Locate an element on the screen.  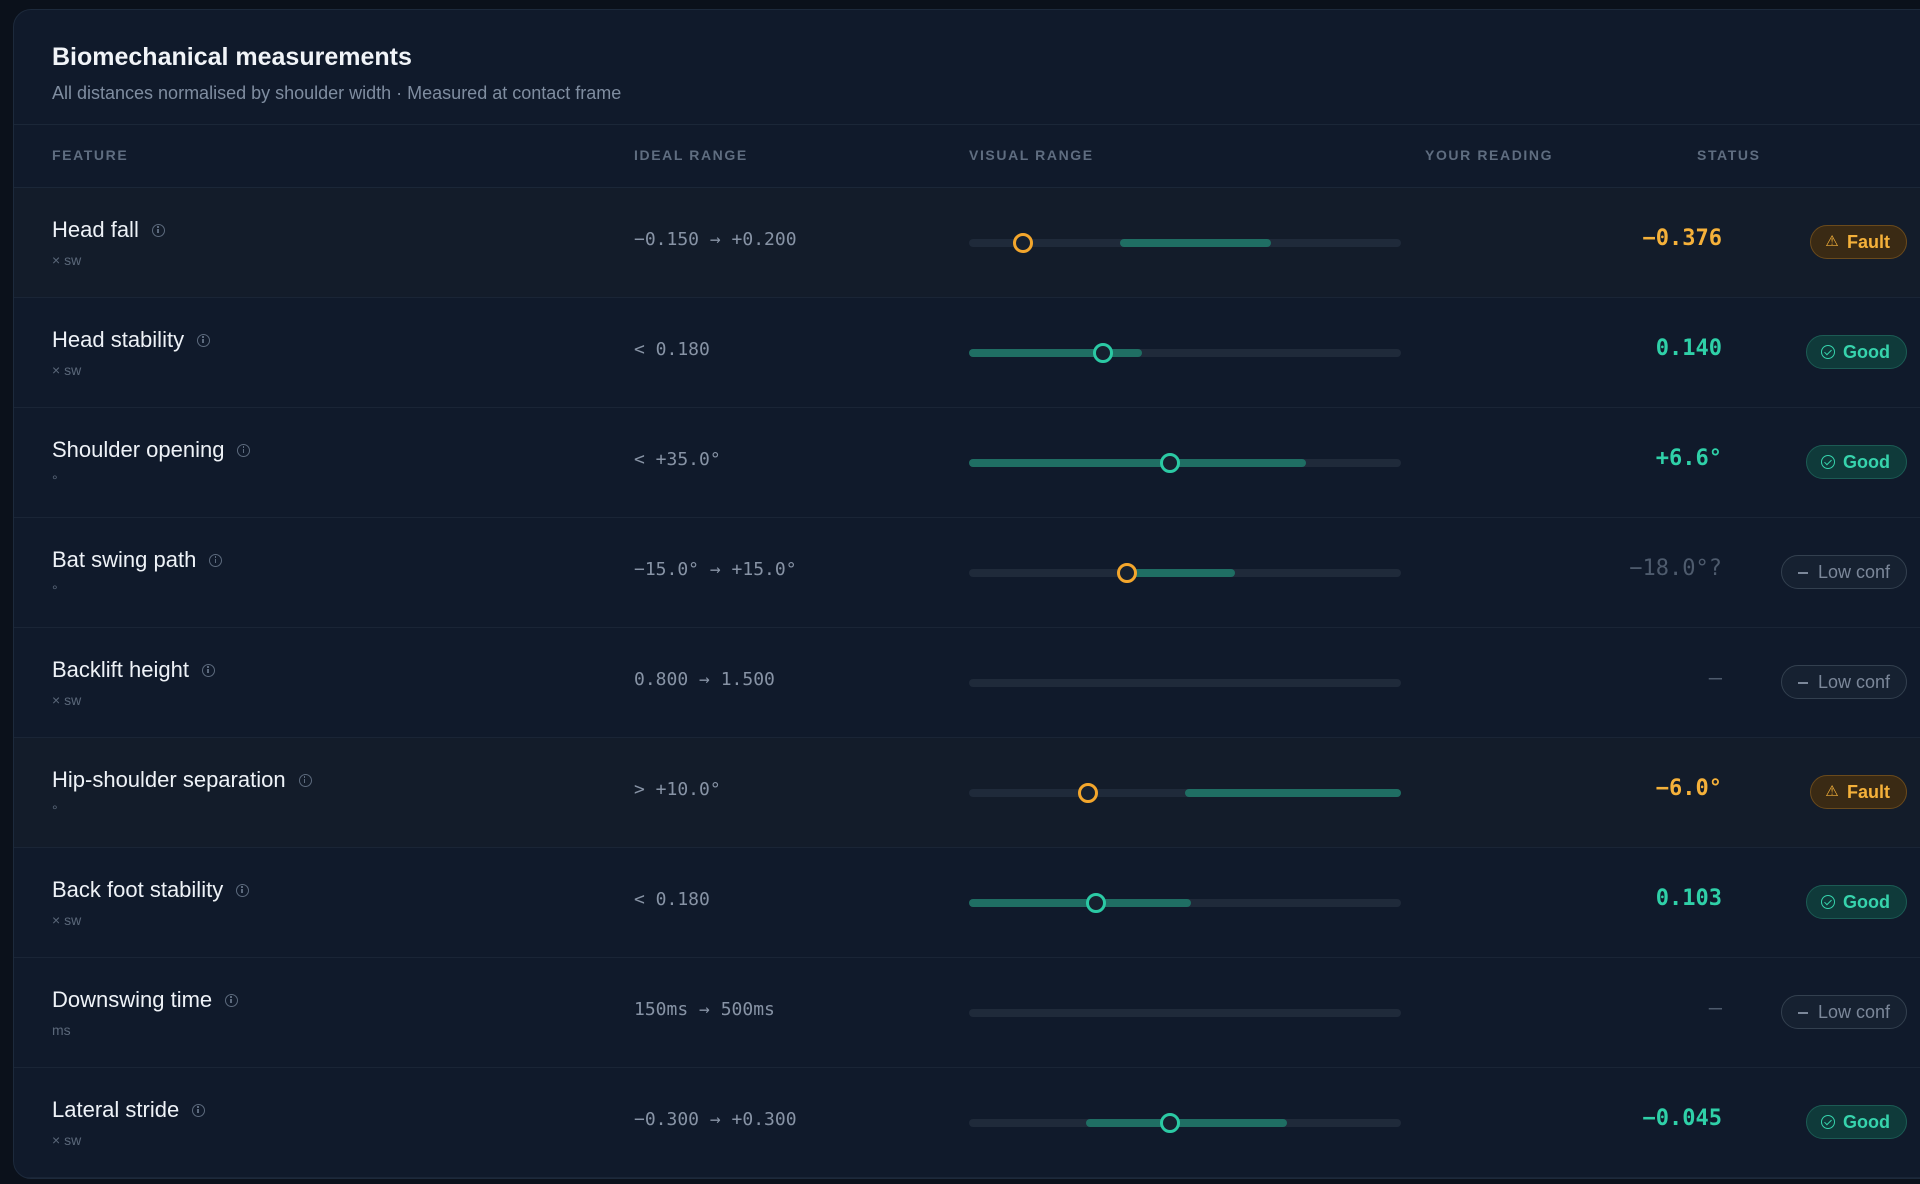
feature-label: Back foot stability is located at coordinates (138, 889).